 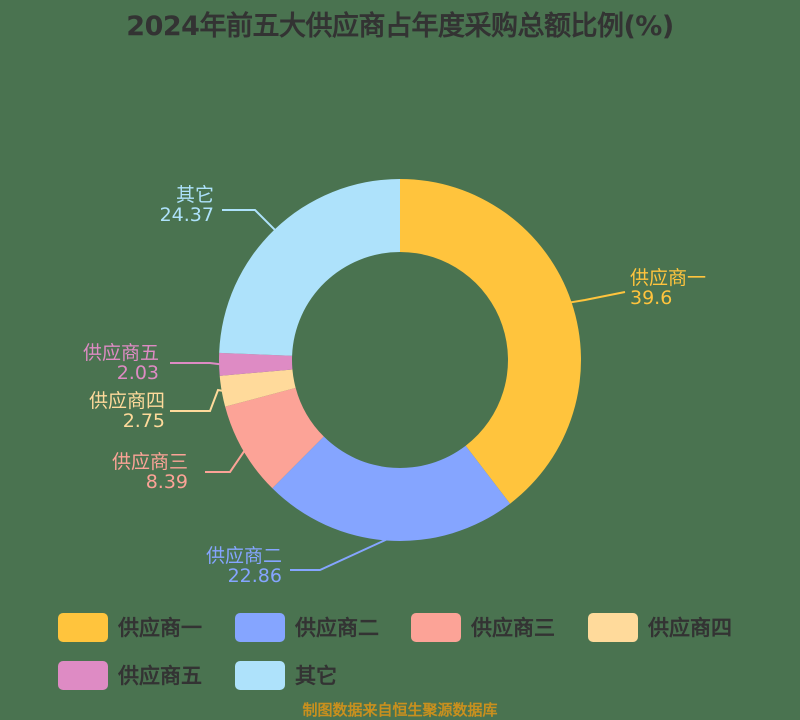 I want to click on legend-item-supplier-3: 供应商三, so click(x=483, y=627).